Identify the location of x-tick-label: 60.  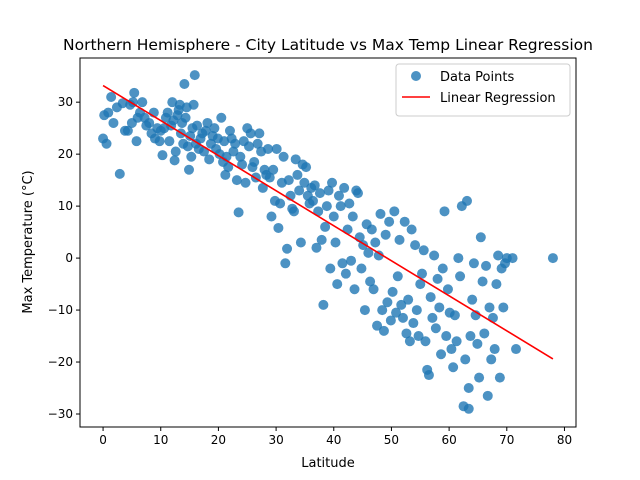
(448, 440).